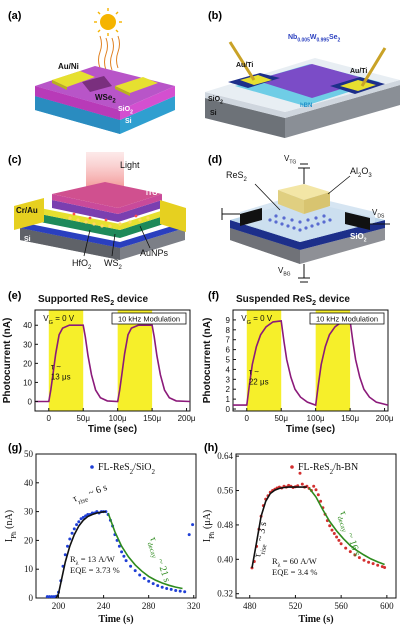  What do you see at coordinates (113, 264) in the screenshot?
I see `ws2-label-c: WS2` at bounding box center [113, 264].